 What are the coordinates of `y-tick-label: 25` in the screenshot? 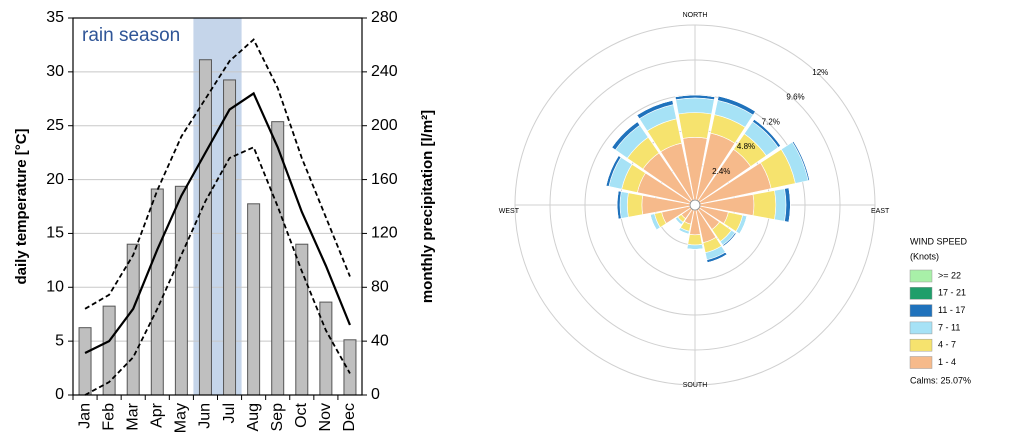 It's located at (55, 125).